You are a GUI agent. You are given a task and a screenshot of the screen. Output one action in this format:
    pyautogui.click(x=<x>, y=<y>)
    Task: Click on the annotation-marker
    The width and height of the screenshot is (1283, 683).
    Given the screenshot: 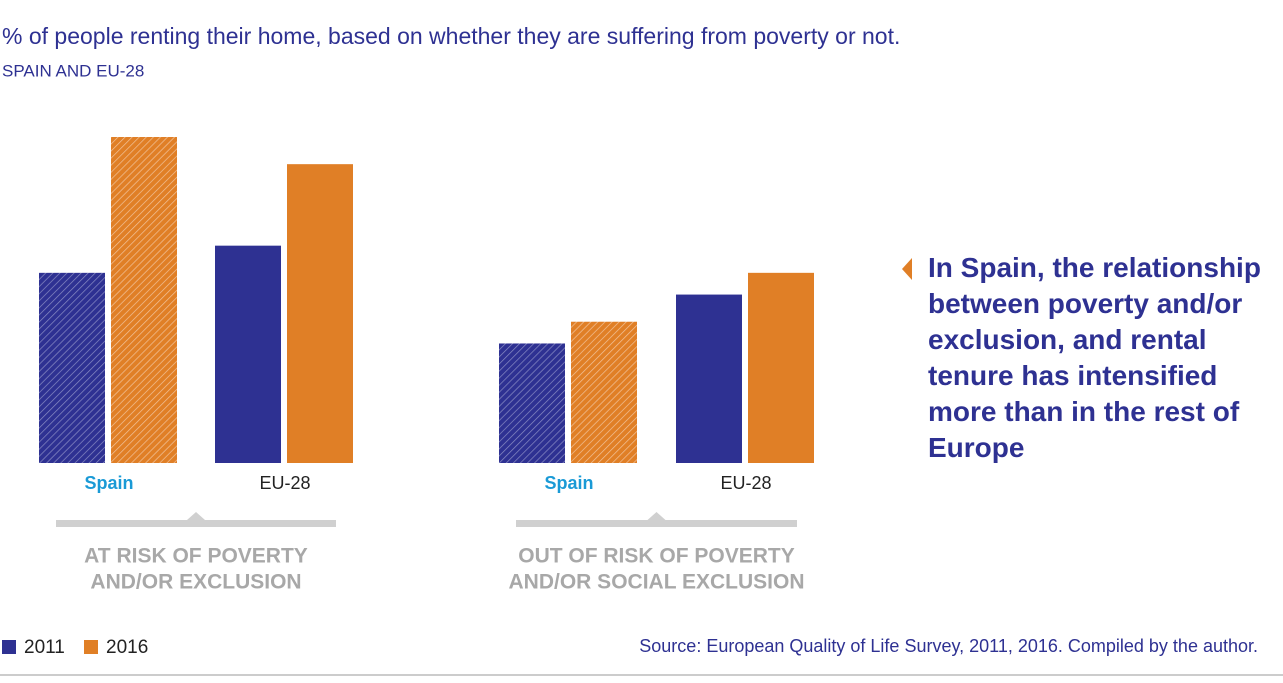 What is the action you would take?
    pyautogui.click(x=907, y=269)
    